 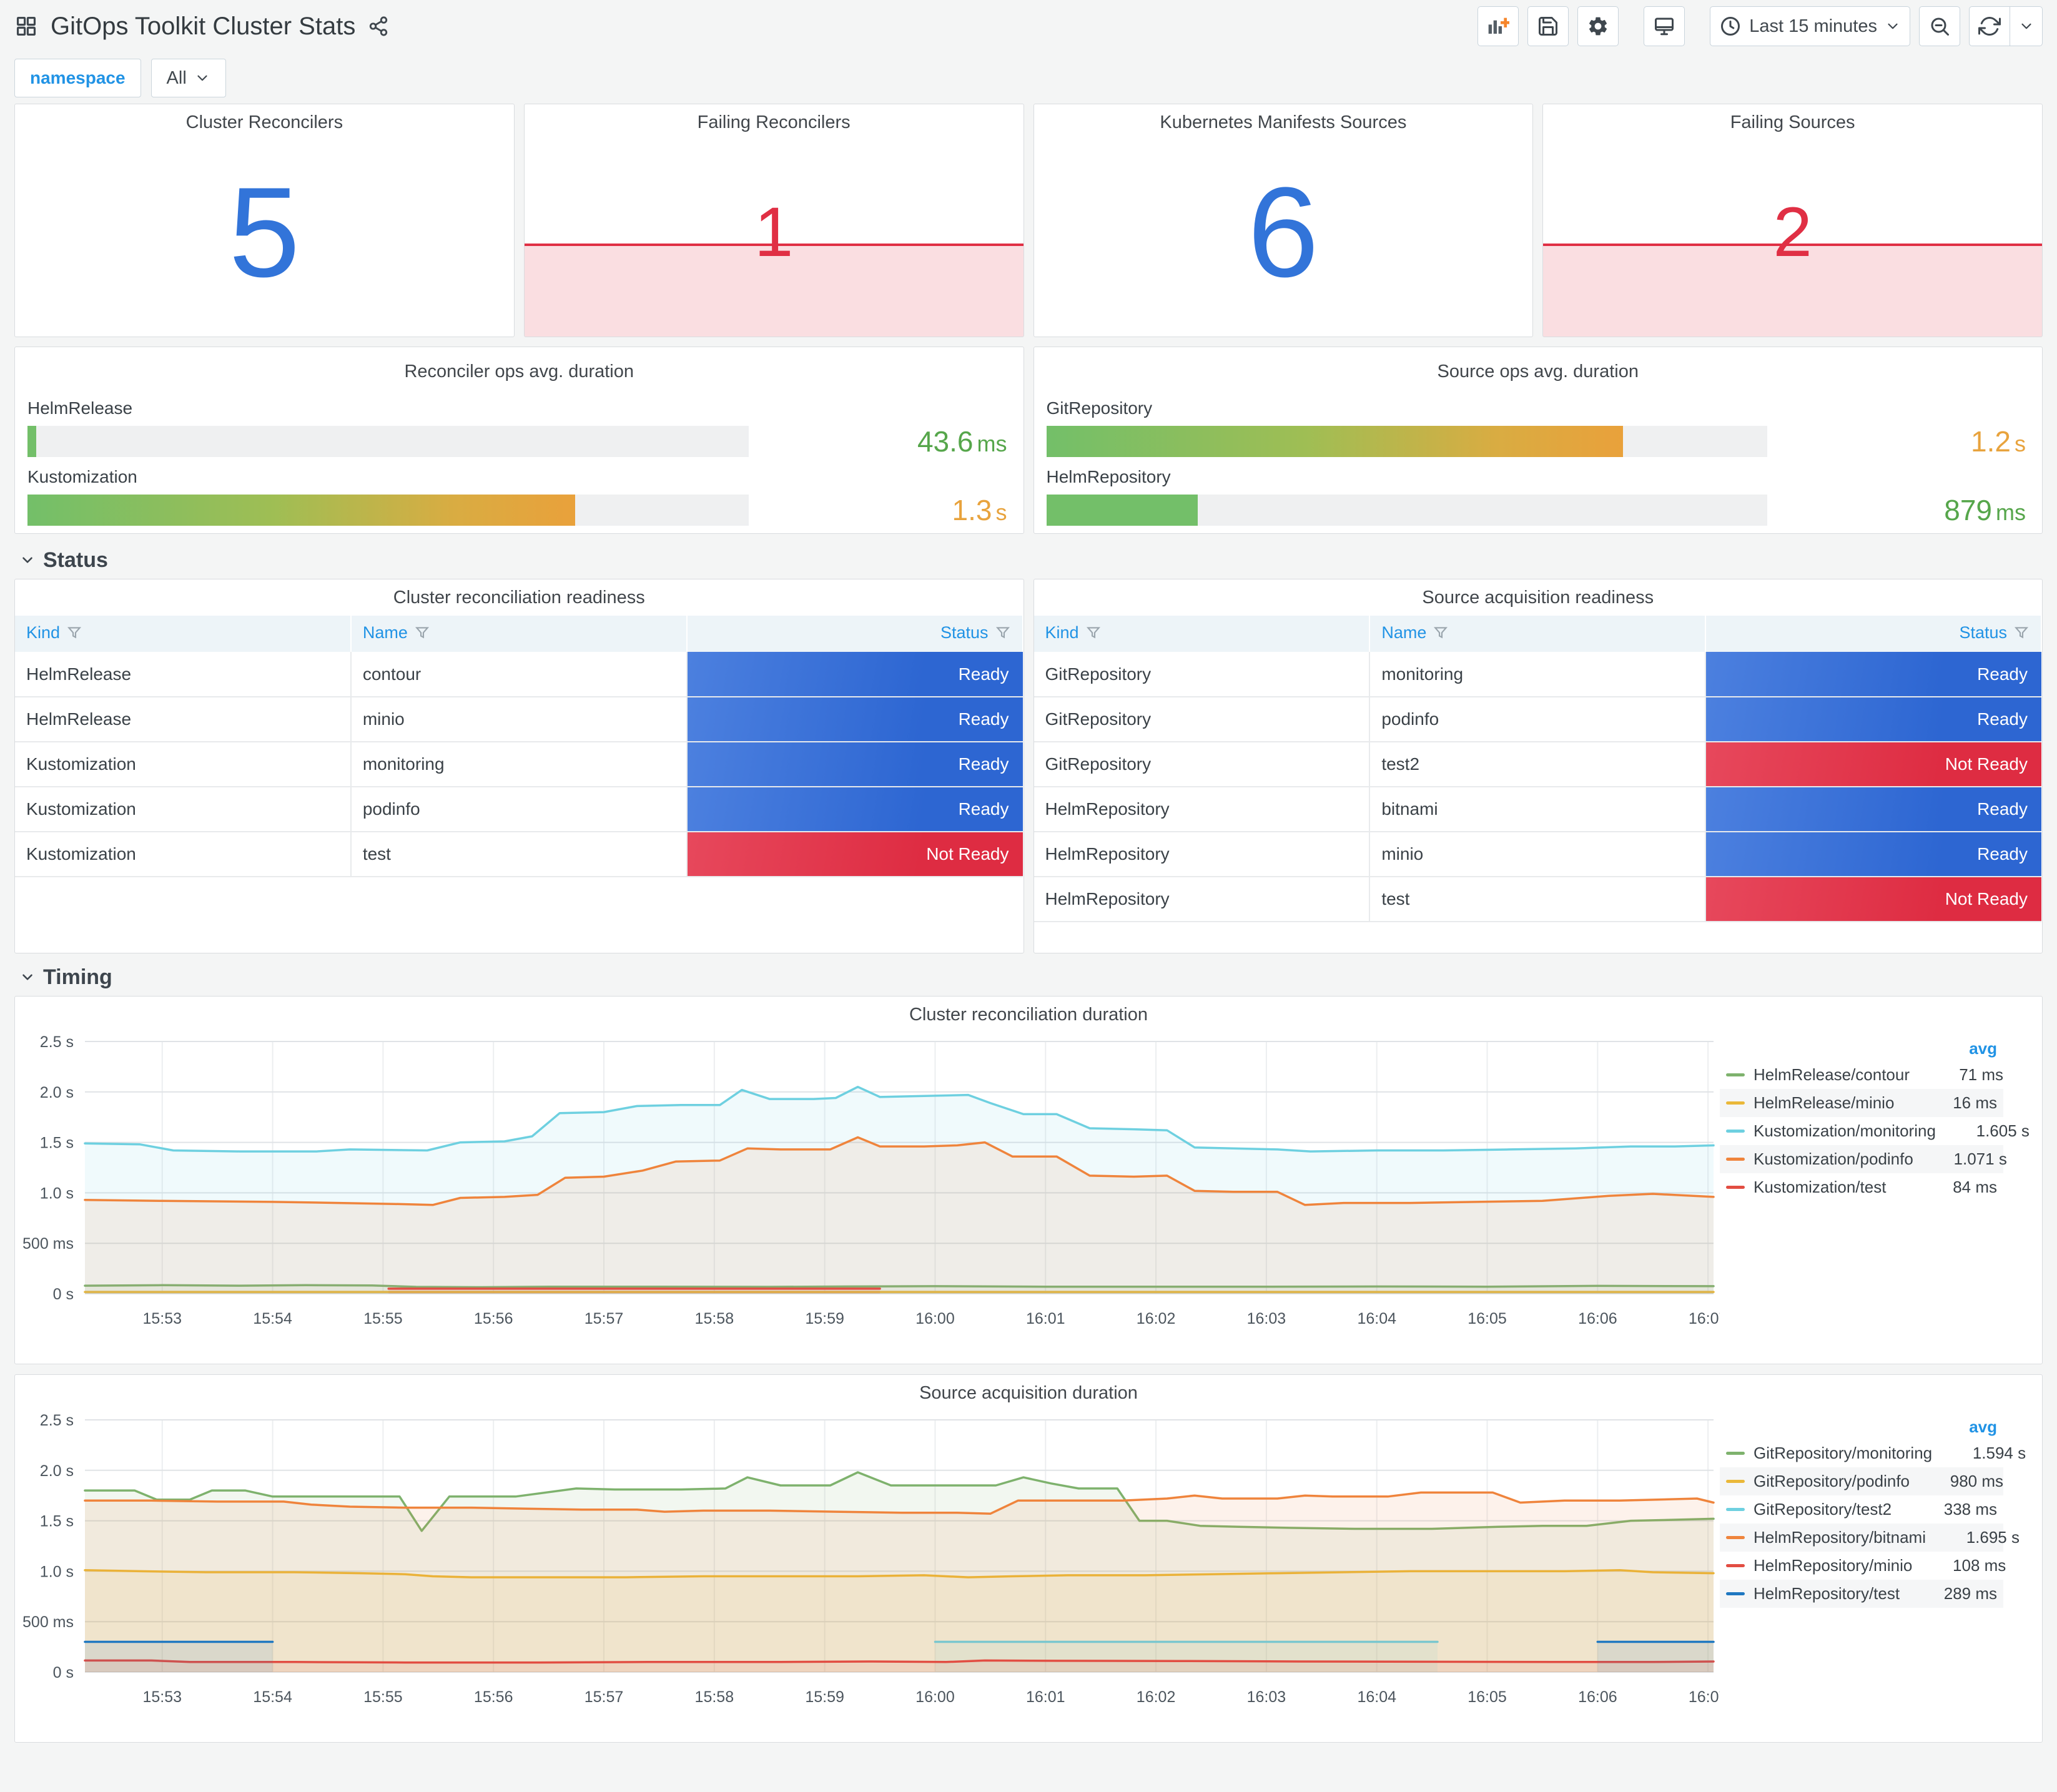 What do you see at coordinates (1999, 1453) in the screenshot?
I see `legend-avg-value: 1.594 s` at bounding box center [1999, 1453].